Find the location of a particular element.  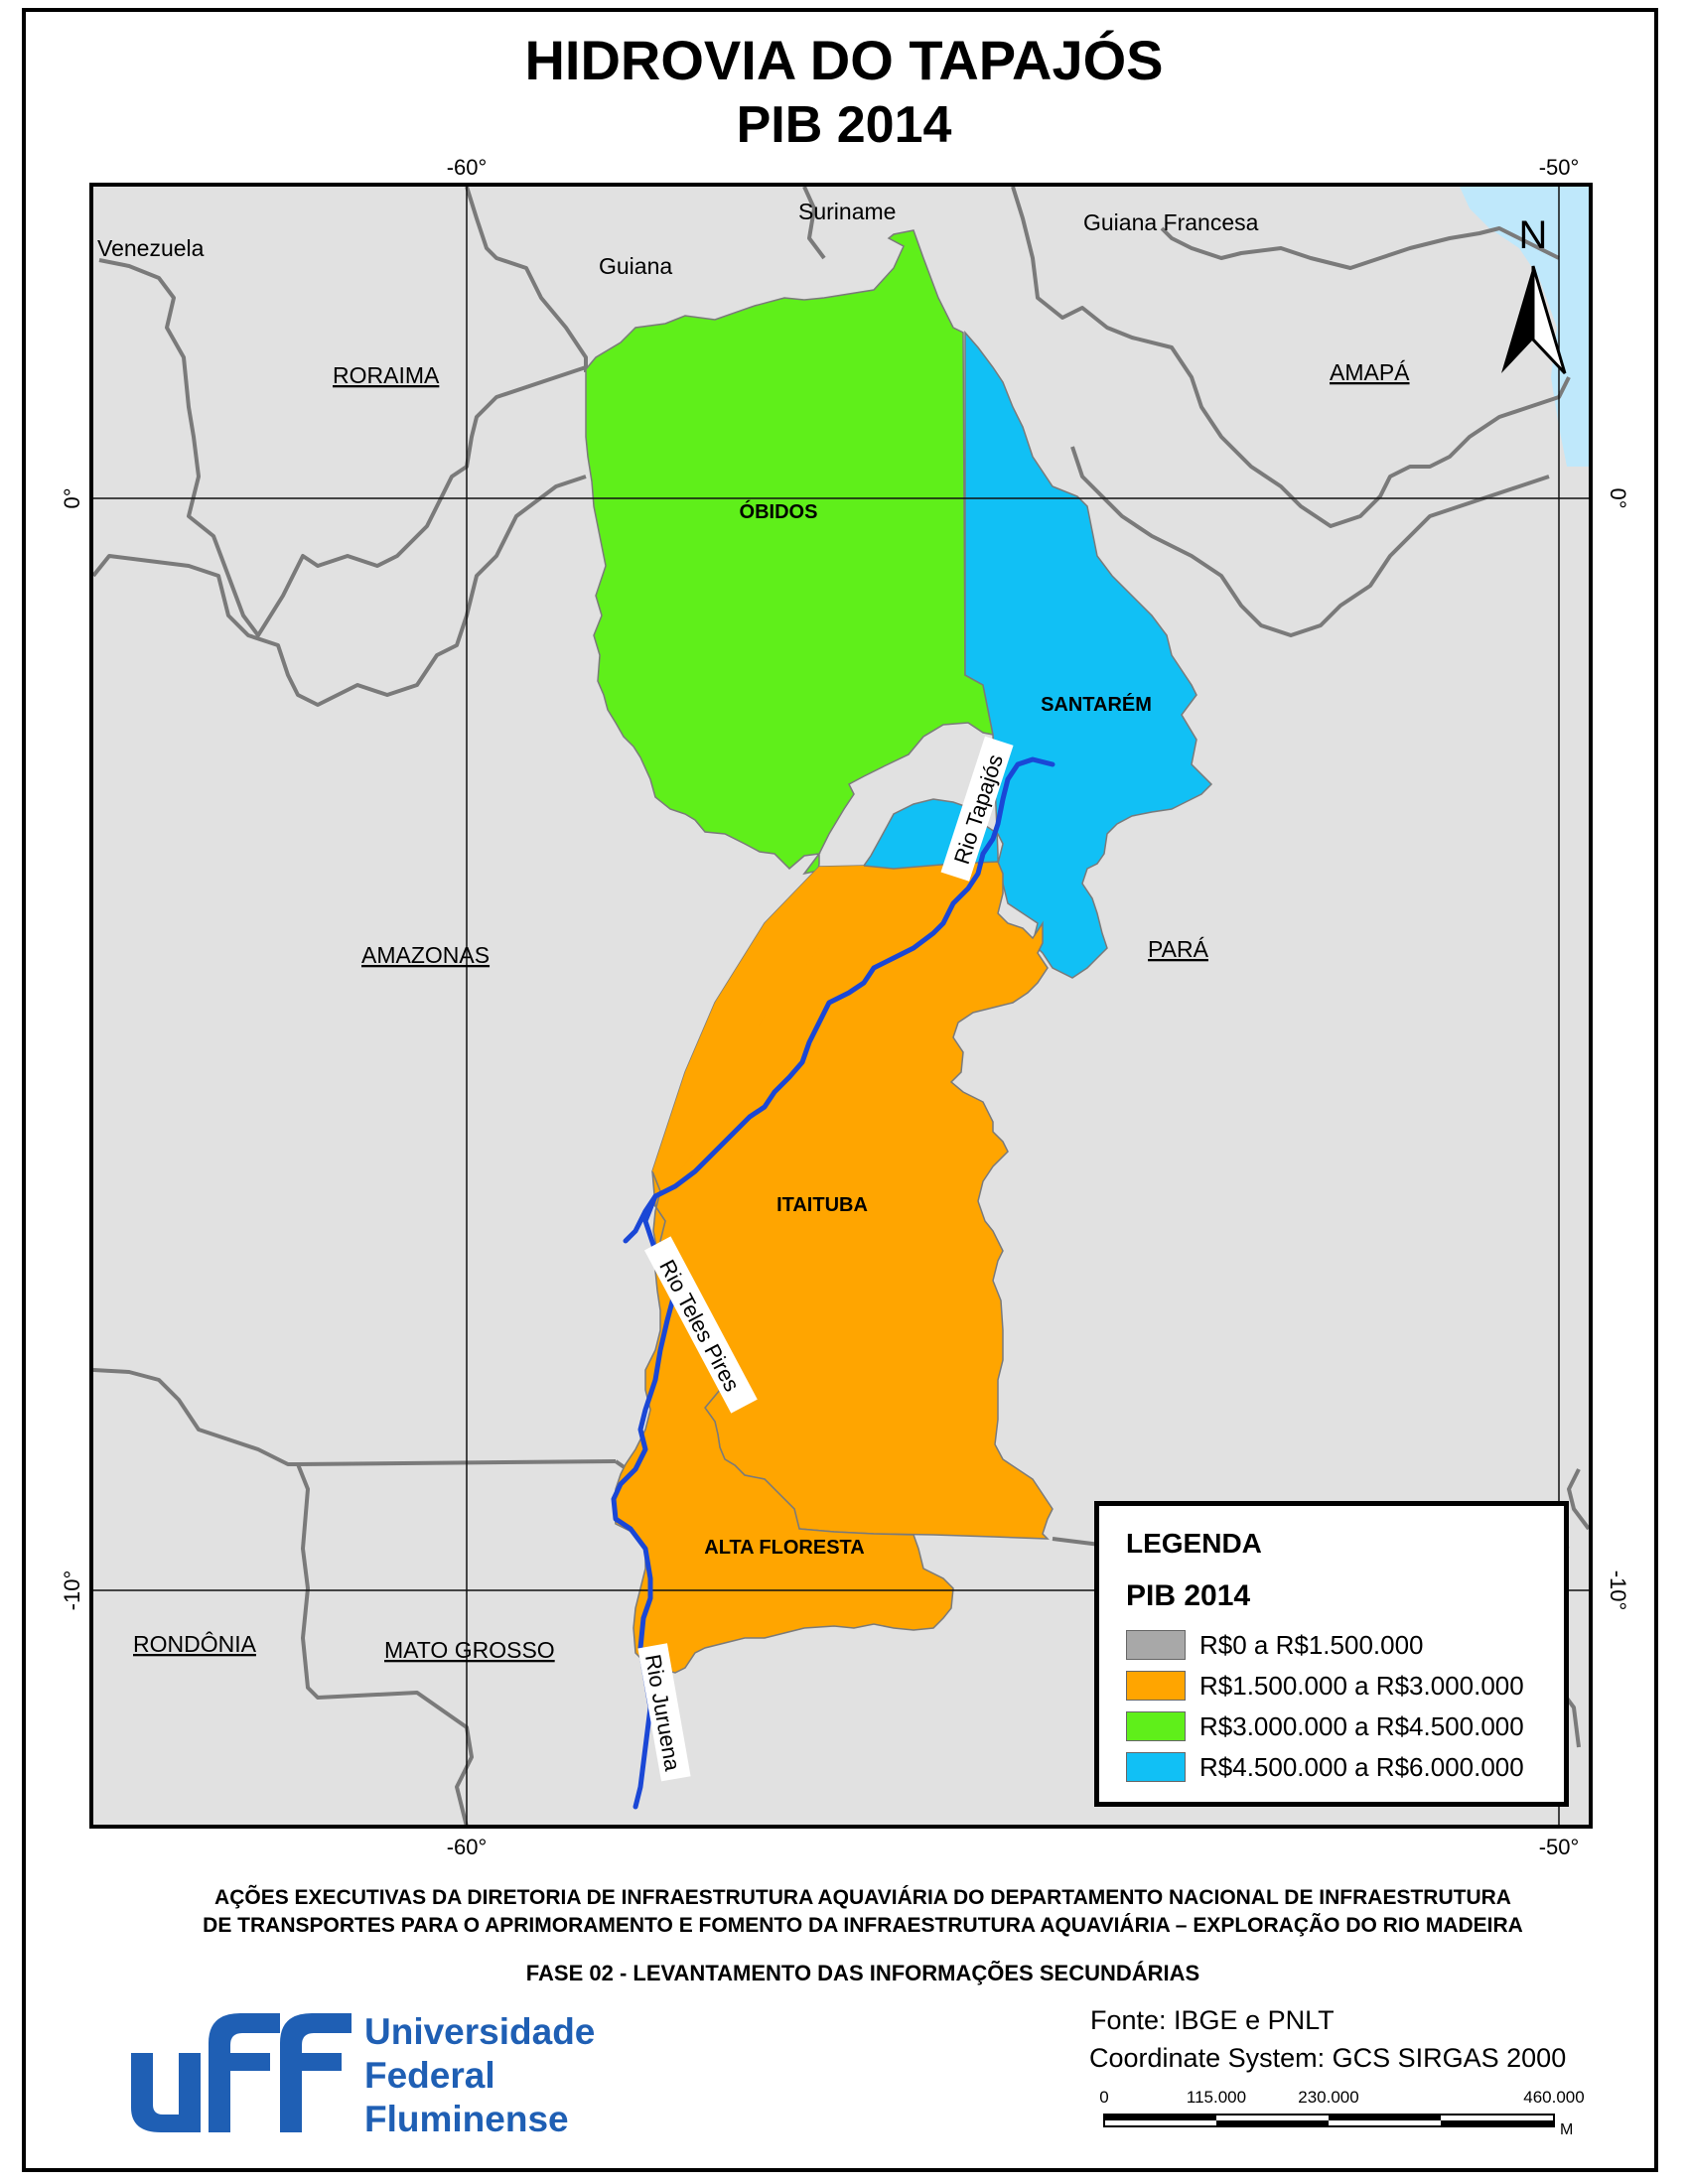

label-venezuela: Venezuela is located at coordinates (151, 248).